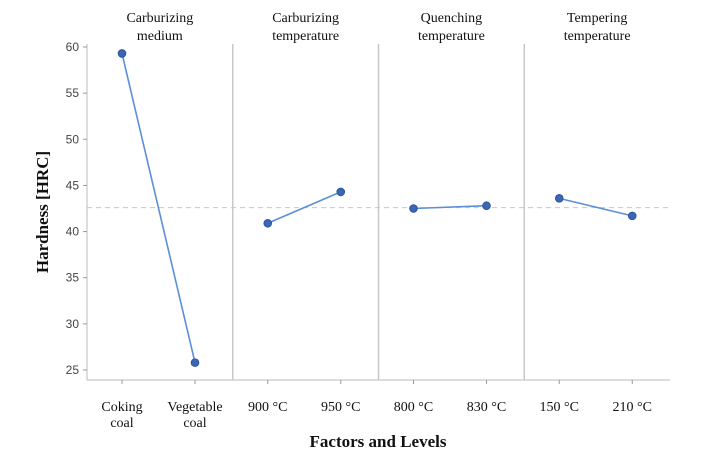 This screenshot has width=709, height=469. What do you see at coordinates (632, 407) in the screenshot?
I see `x-tick-label: 210 °C` at bounding box center [632, 407].